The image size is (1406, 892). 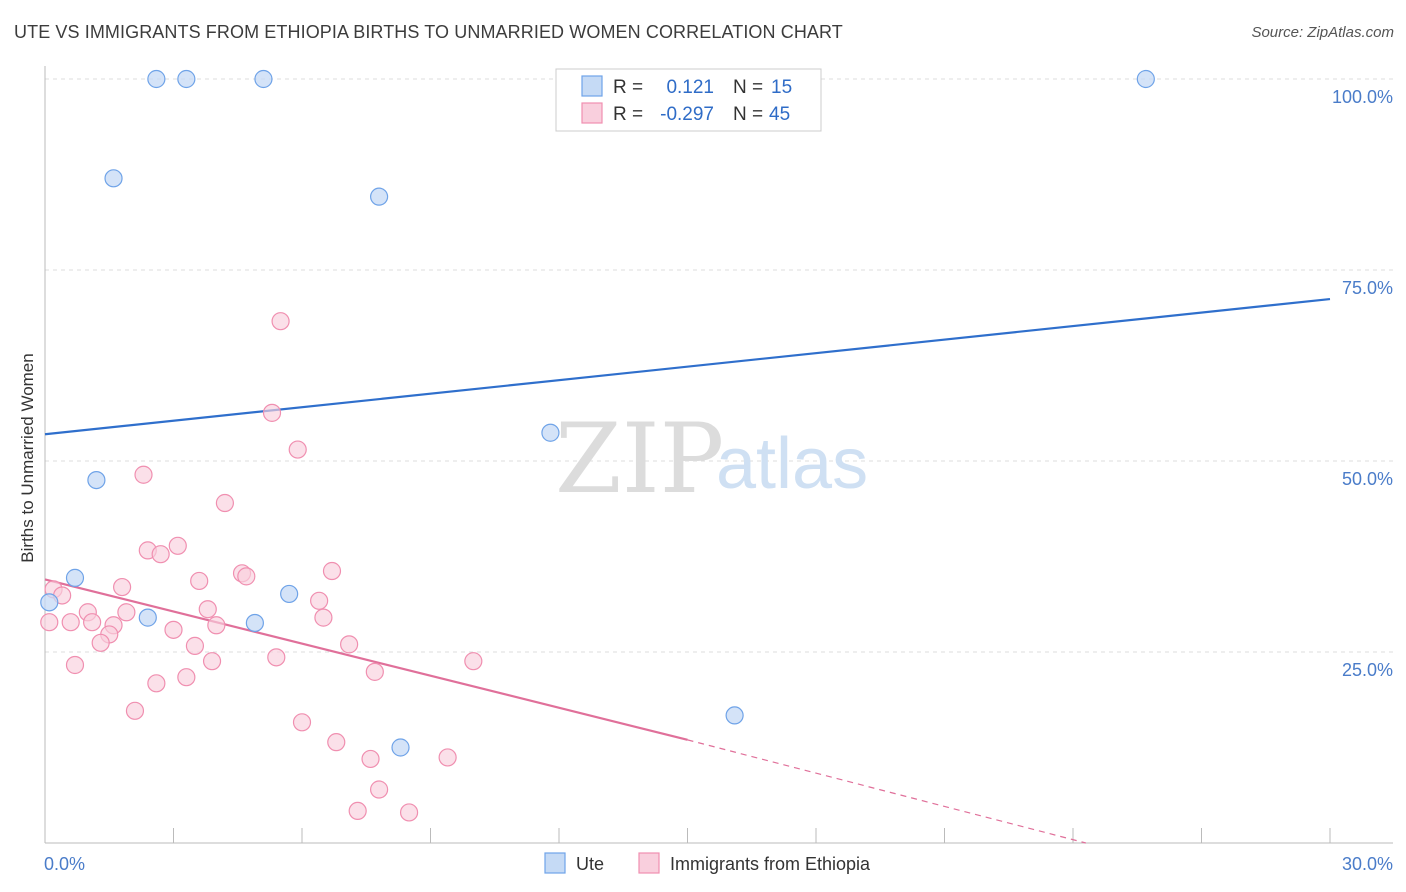 I want to click on x-tick-label-0: 0.0%, so click(x=64, y=864).